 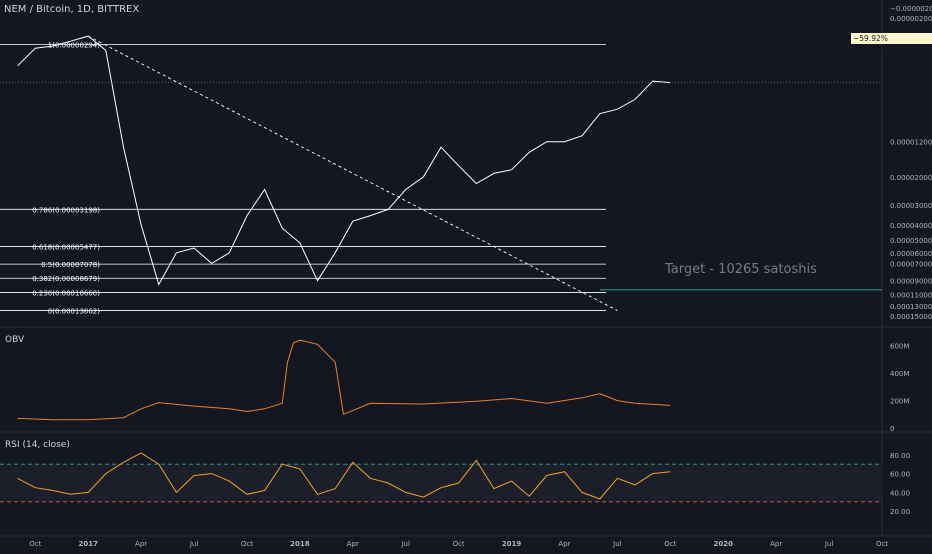 What do you see at coordinates (900, 512) in the screenshot?
I see `rsi-axis-tick: 20.00` at bounding box center [900, 512].